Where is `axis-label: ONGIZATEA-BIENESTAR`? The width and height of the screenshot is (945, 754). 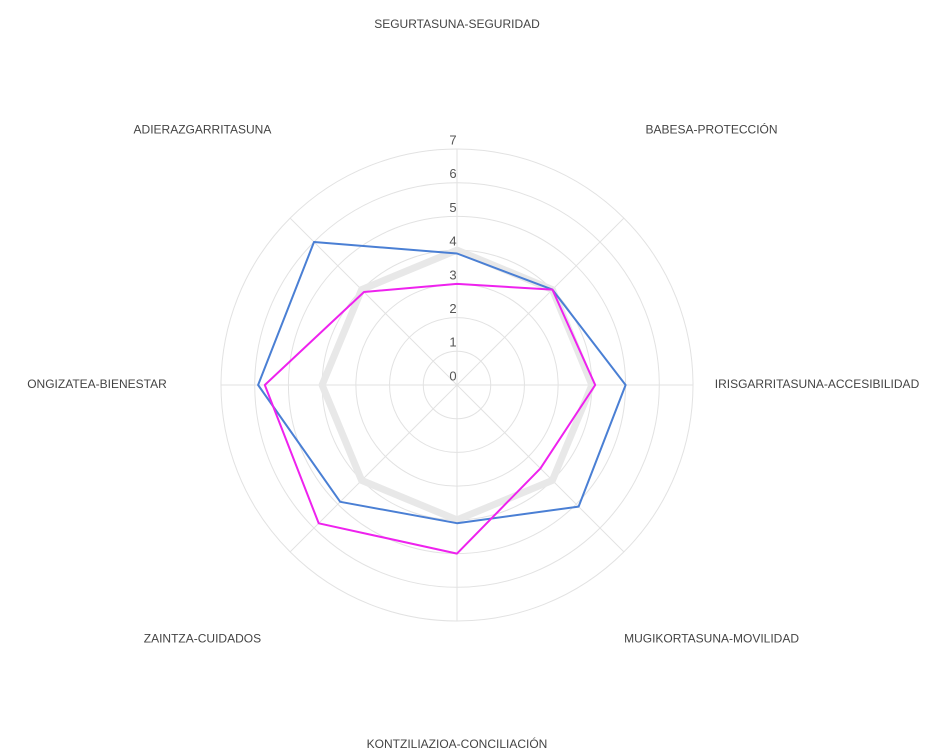
axis-label: ONGIZATEA-BIENESTAR is located at coordinates (97, 384).